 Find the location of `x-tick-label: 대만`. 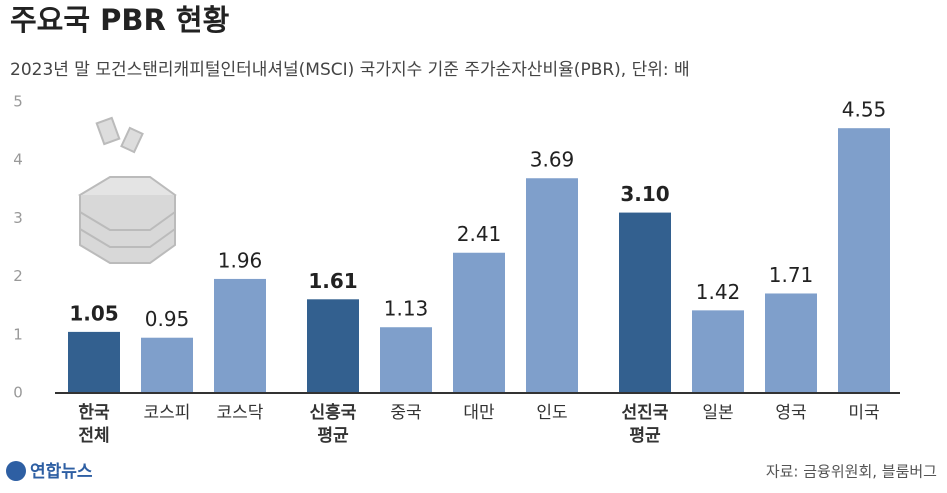

x-tick-label: 대만 is located at coordinates (479, 413).